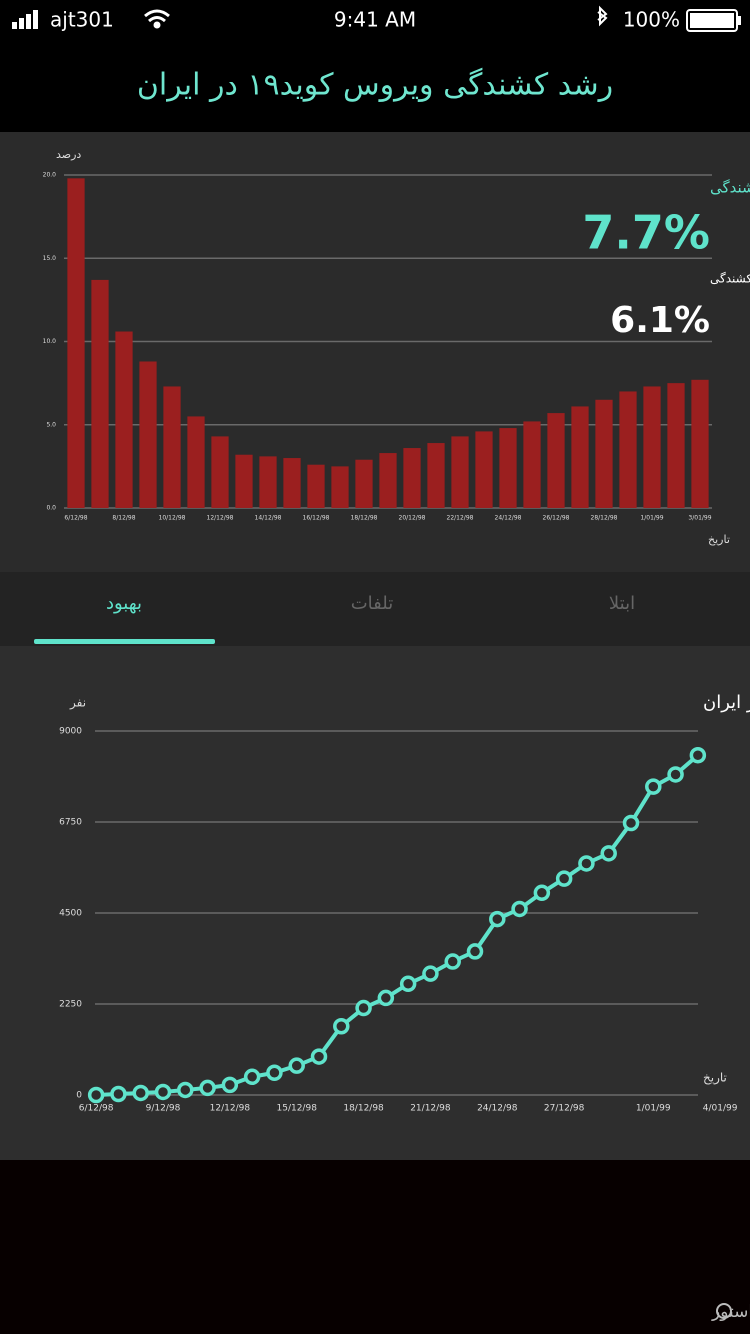  Describe the element at coordinates (163, 1109) in the screenshot. I see `x-tick-label: 9/12/98` at that location.